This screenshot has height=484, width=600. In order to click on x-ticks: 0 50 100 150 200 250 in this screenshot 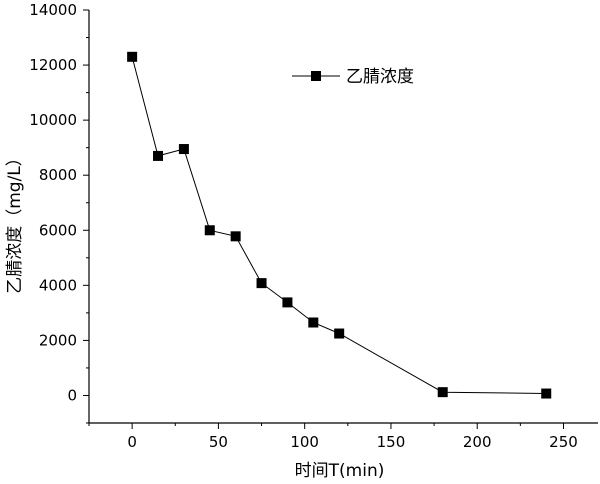, I will do `click(333, 437)`.